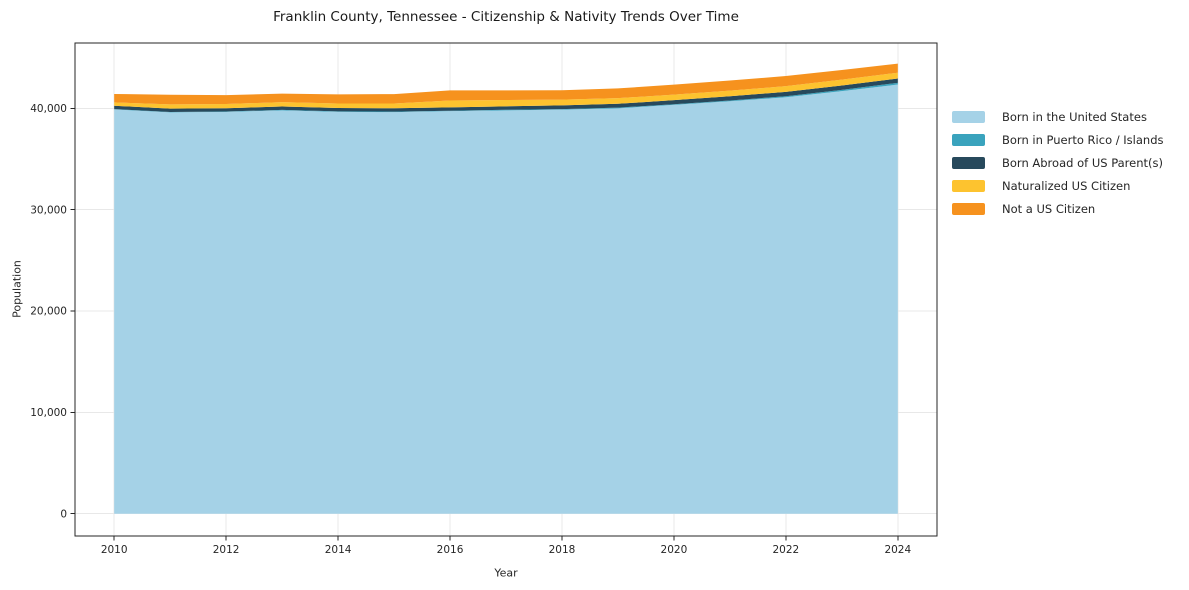 The width and height of the screenshot is (1189, 590). I want to click on legend-item-born-in-the-united-states: Born in the United States, so click(1058, 116).